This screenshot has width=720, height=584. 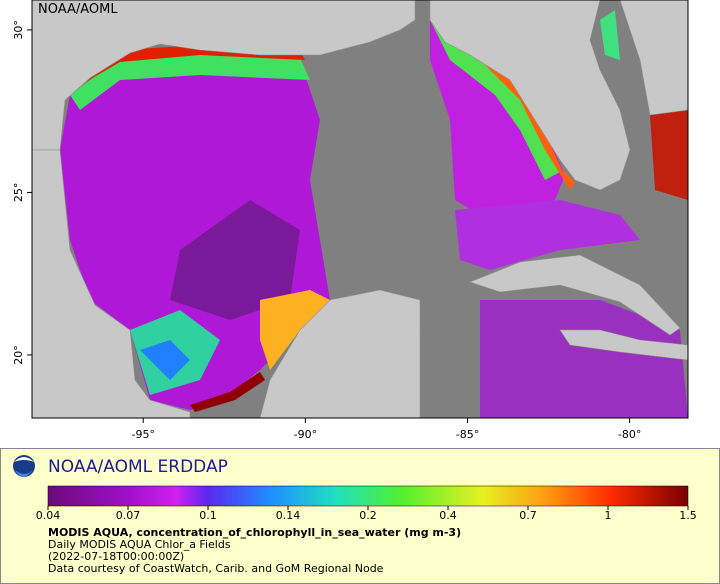 I want to click on colorbar-tick-label: 0.7, so click(x=528, y=515).